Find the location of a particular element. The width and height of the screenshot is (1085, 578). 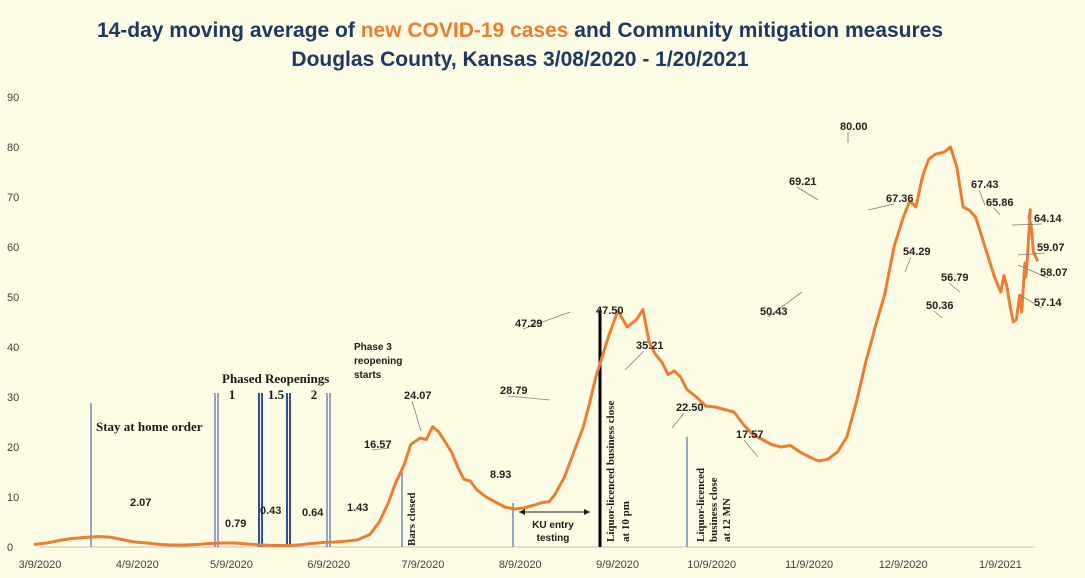

data-label: 2.07 is located at coordinates (140, 503).